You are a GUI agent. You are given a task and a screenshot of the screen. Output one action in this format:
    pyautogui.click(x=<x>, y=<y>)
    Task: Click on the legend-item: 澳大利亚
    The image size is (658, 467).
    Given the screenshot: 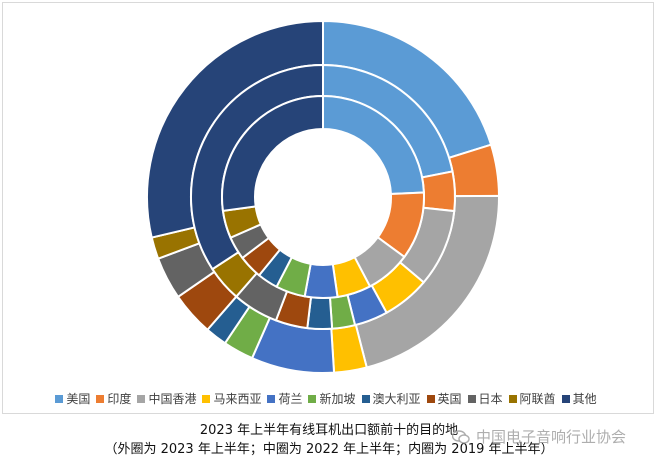 What is the action you would take?
    pyautogui.click(x=391, y=398)
    